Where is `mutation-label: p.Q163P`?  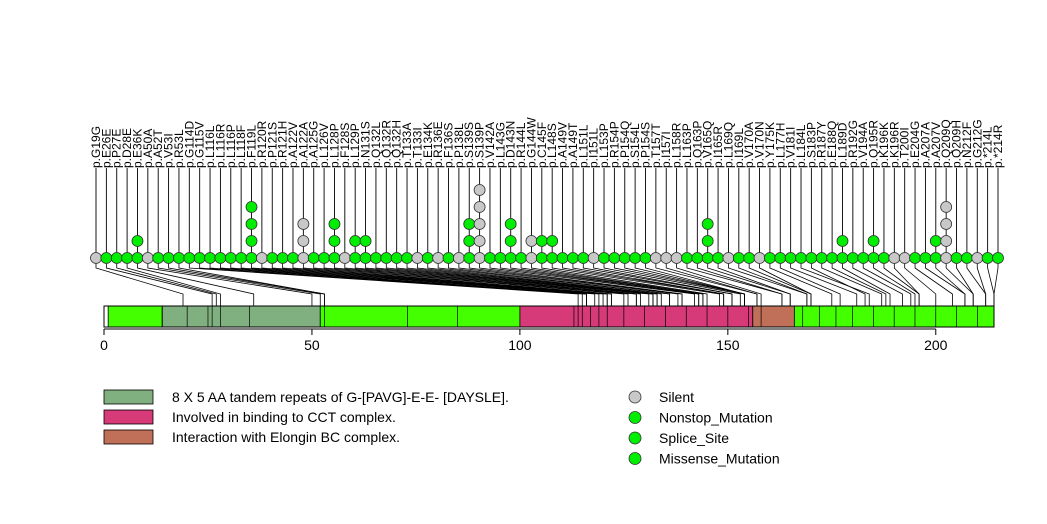 mutation-label: p.Q163P is located at coordinates (697, 144).